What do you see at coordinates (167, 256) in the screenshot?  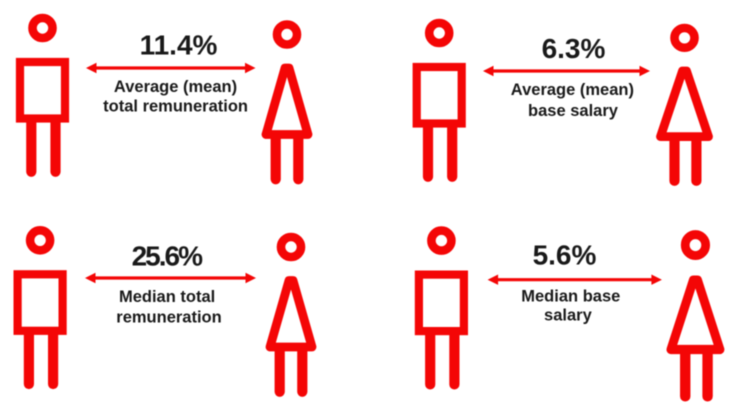 I see `svg-text: 25.6%` at bounding box center [167, 256].